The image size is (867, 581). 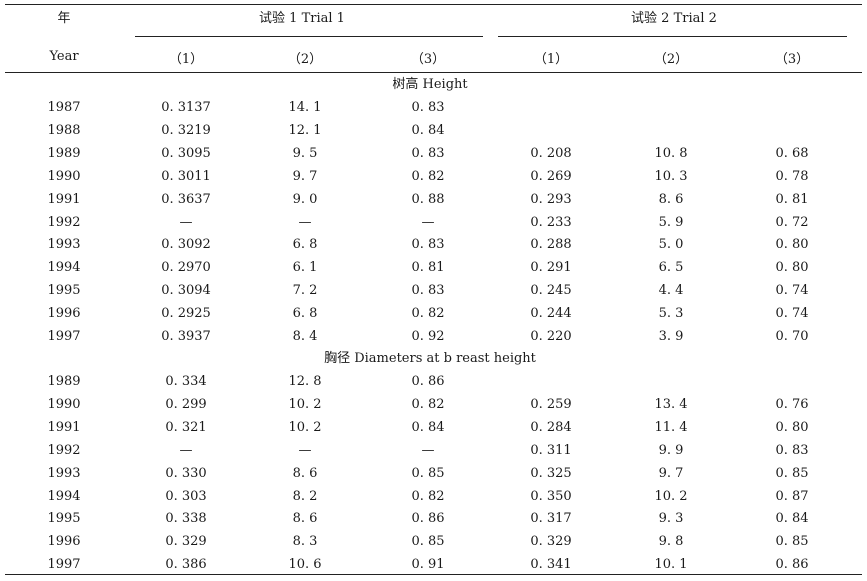 I want to click on table-cell: 0. 70, so click(x=792, y=336).